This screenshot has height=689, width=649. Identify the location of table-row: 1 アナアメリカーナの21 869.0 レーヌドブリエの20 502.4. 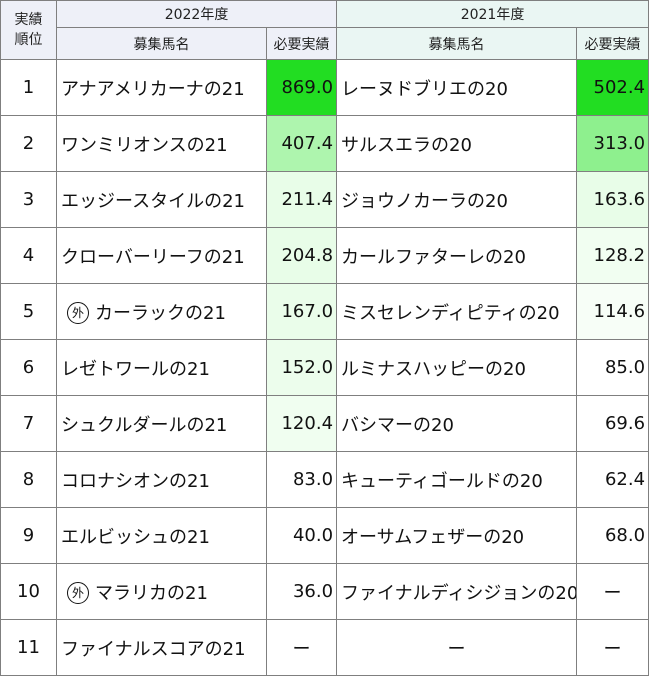
(324, 87).